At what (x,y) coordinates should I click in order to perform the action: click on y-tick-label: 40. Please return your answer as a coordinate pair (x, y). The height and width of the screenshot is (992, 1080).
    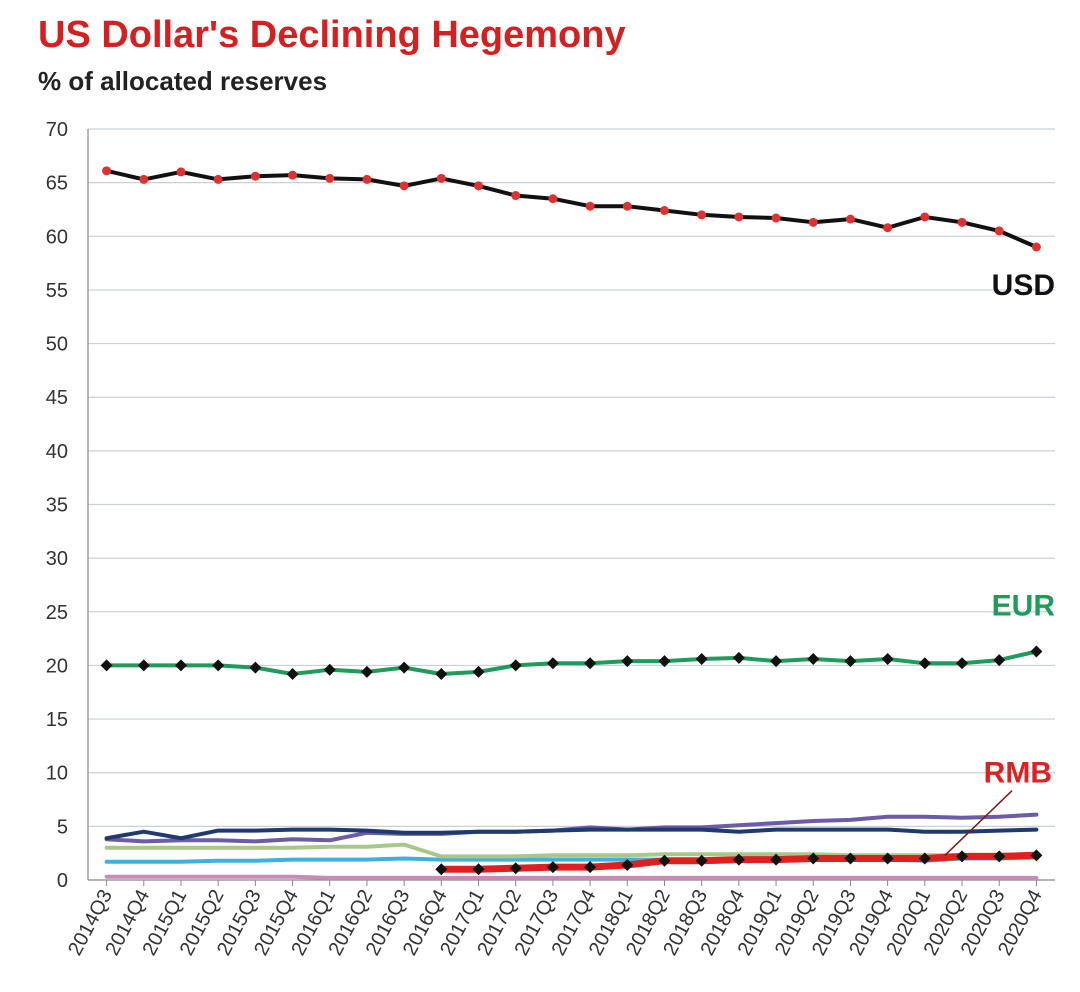
    Looking at the image, I should click on (57, 452).